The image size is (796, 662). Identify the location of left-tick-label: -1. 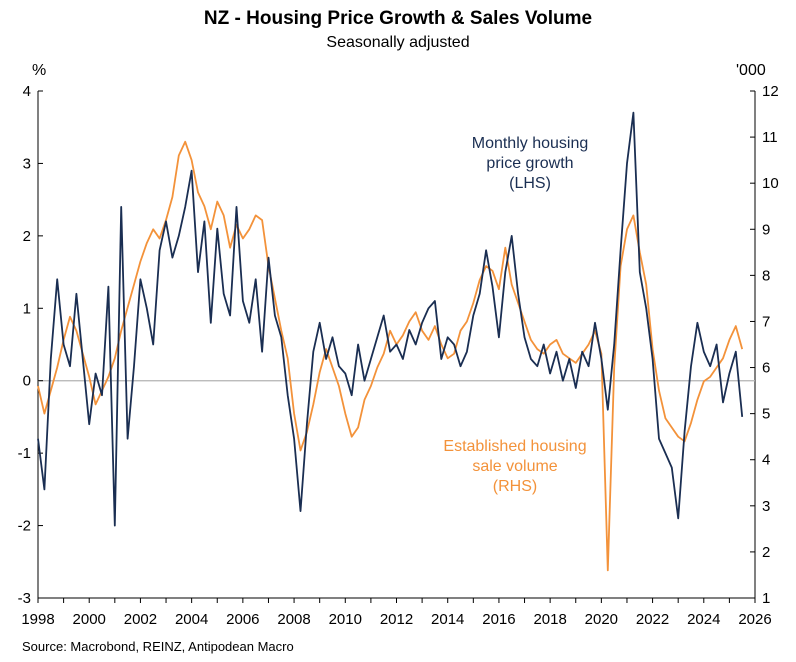
(24, 453).